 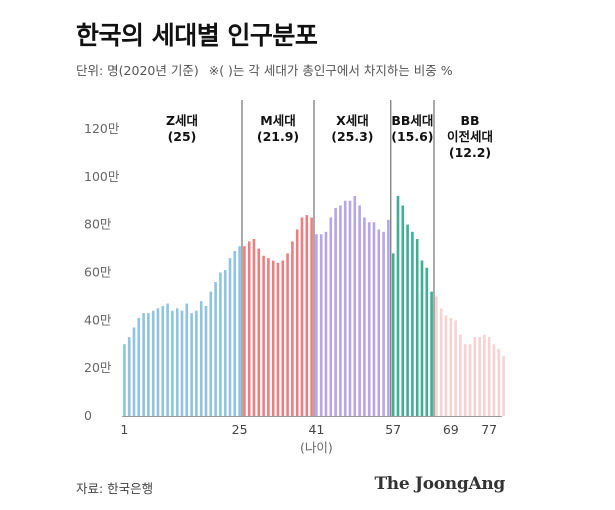 I want to click on generation-name: BB, so click(x=469, y=120).